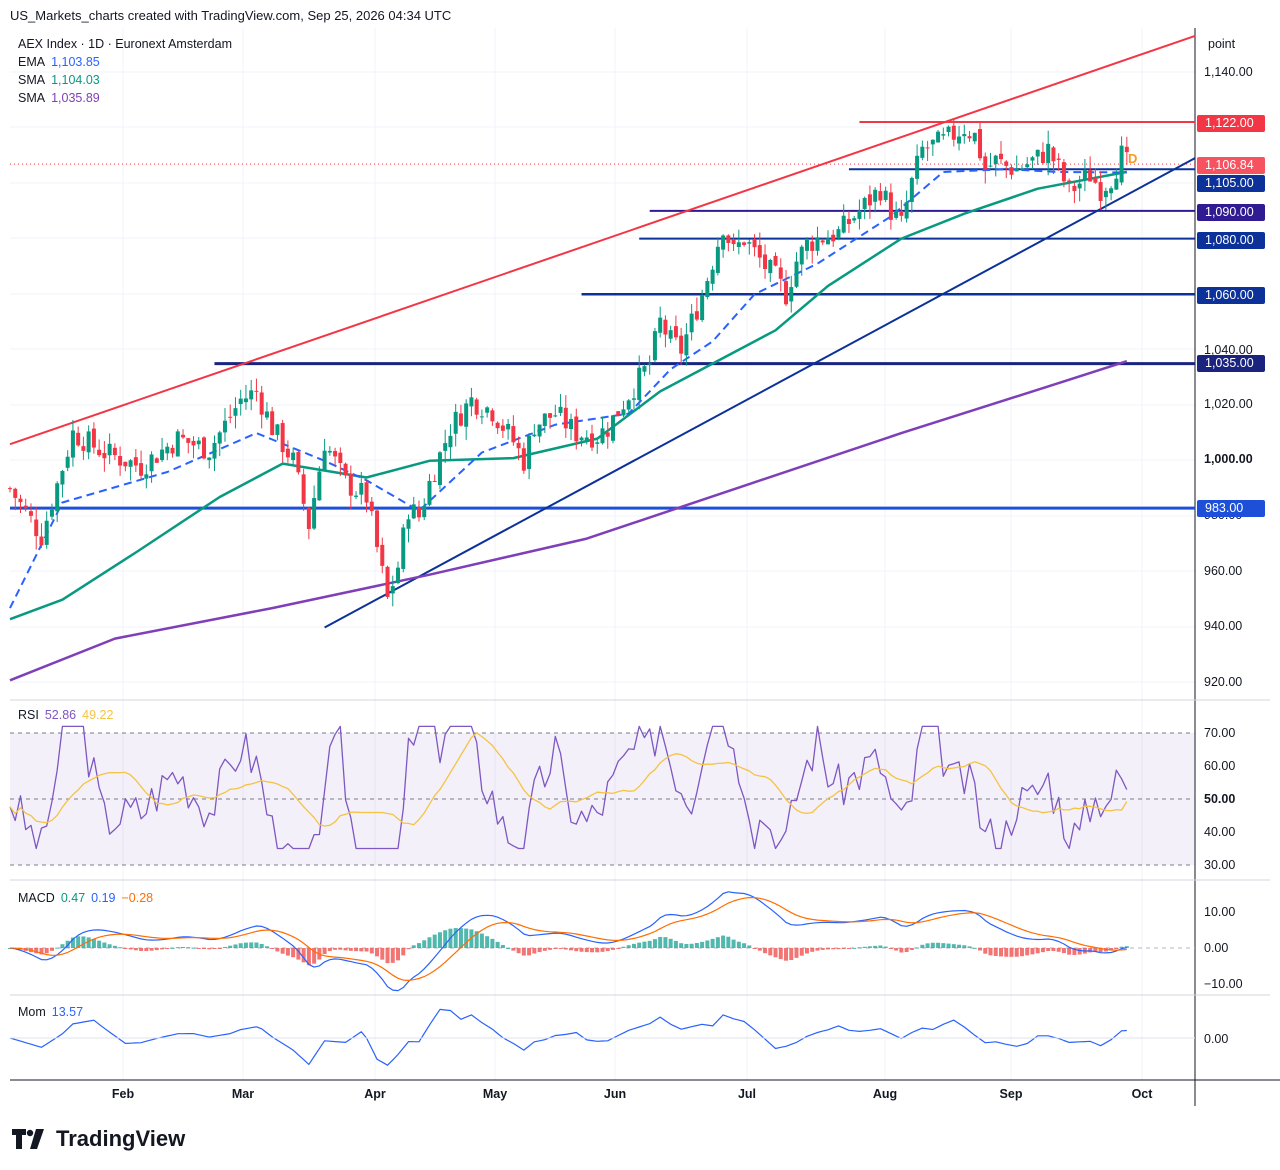 The image size is (1280, 1170). Describe the element at coordinates (1228, 459) in the screenshot. I see `price-tick: 1,000.00` at that location.